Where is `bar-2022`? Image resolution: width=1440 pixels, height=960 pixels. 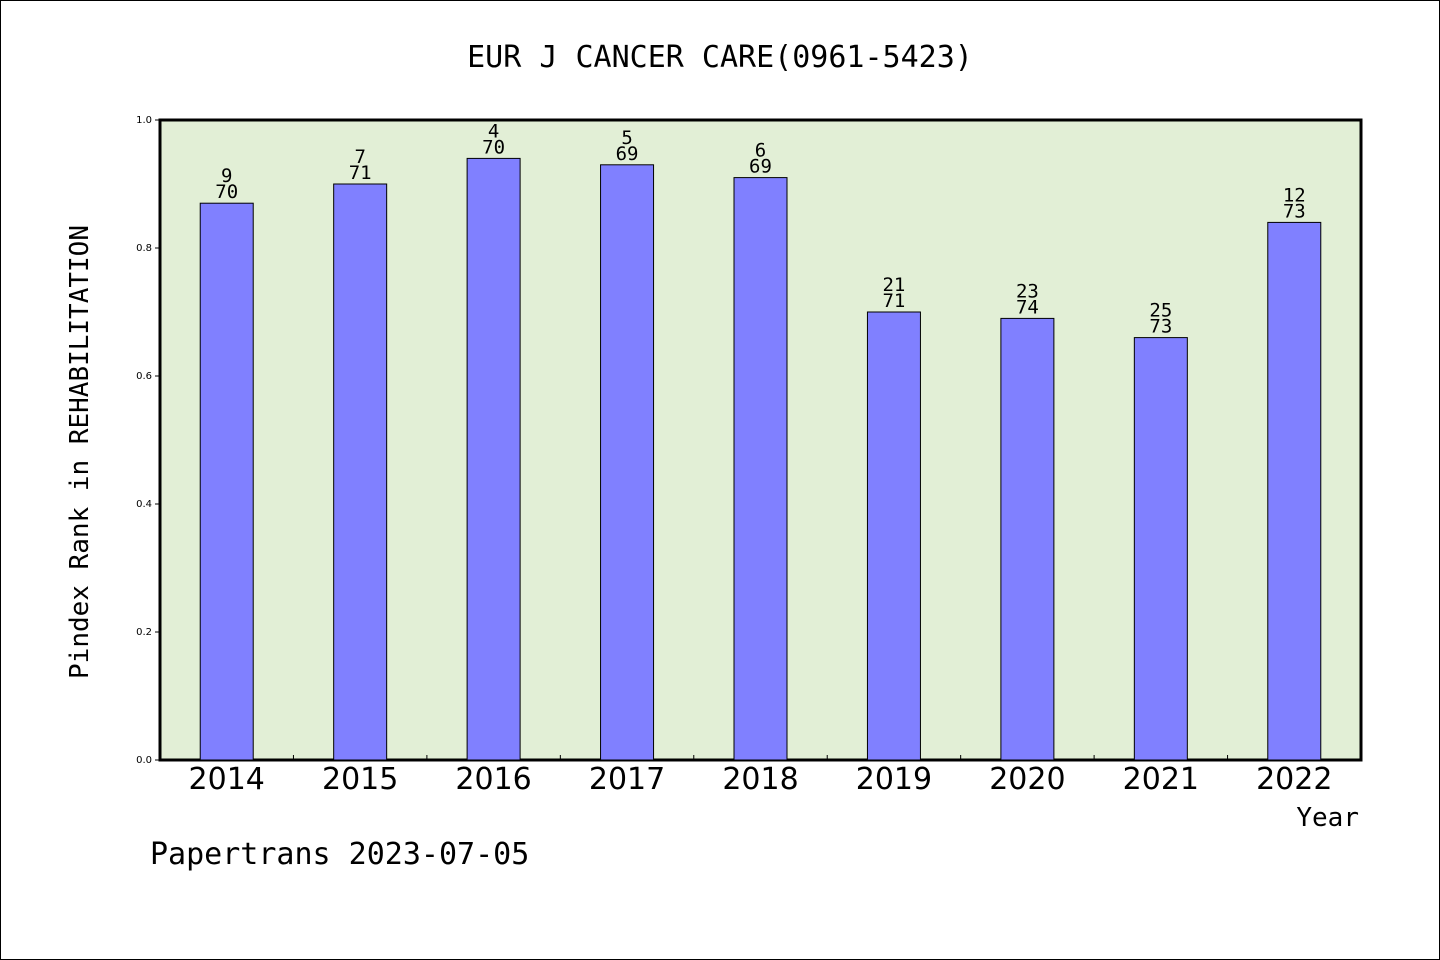 bar-2022 is located at coordinates (1294, 491).